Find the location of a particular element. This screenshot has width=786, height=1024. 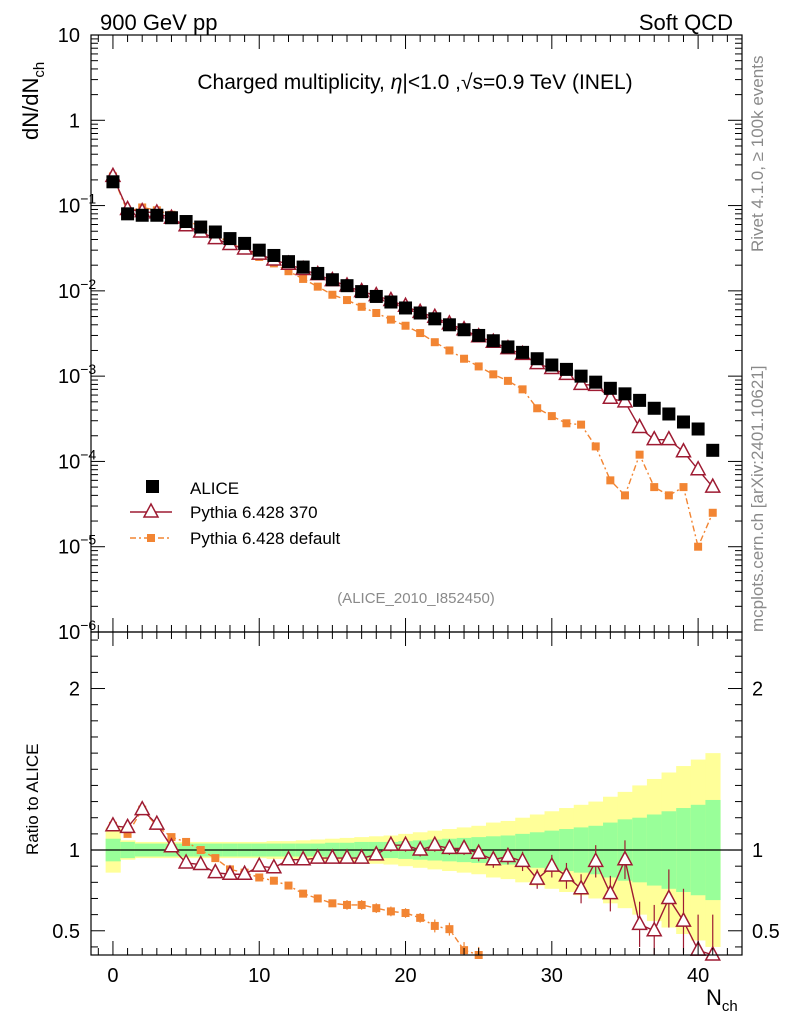

main-ytick-label: 10⁻¹ is located at coordinates (77, 204).